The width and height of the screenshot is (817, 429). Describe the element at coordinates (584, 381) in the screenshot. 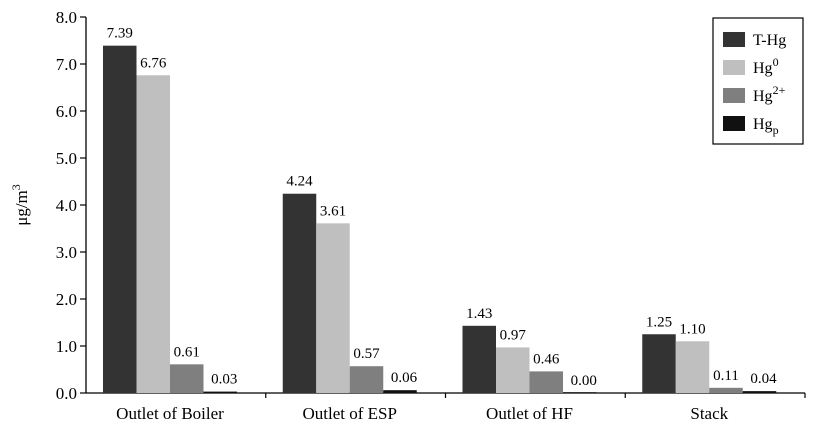

I see `data-label: 0.00` at that location.